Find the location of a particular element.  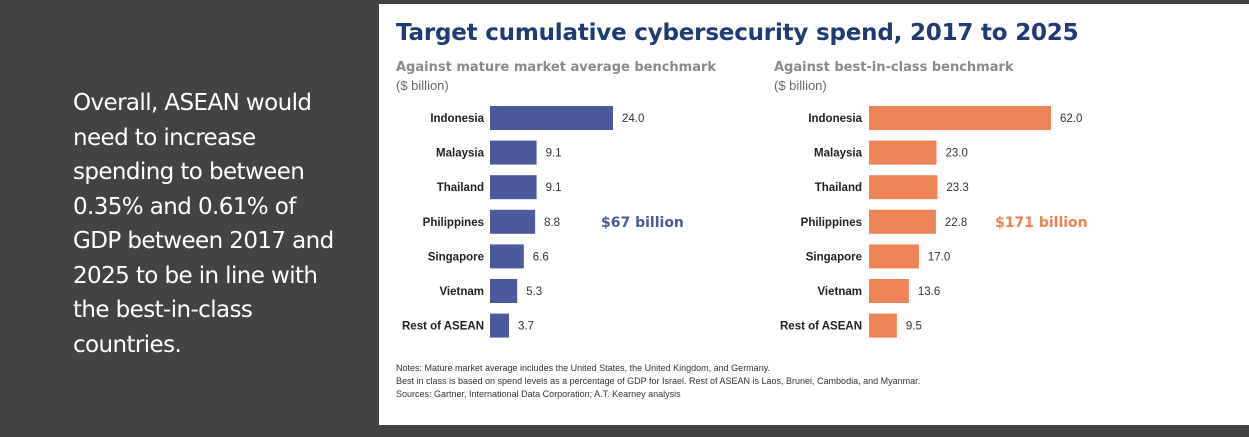

mature-bar-indonesia is located at coordinates (551, 118).